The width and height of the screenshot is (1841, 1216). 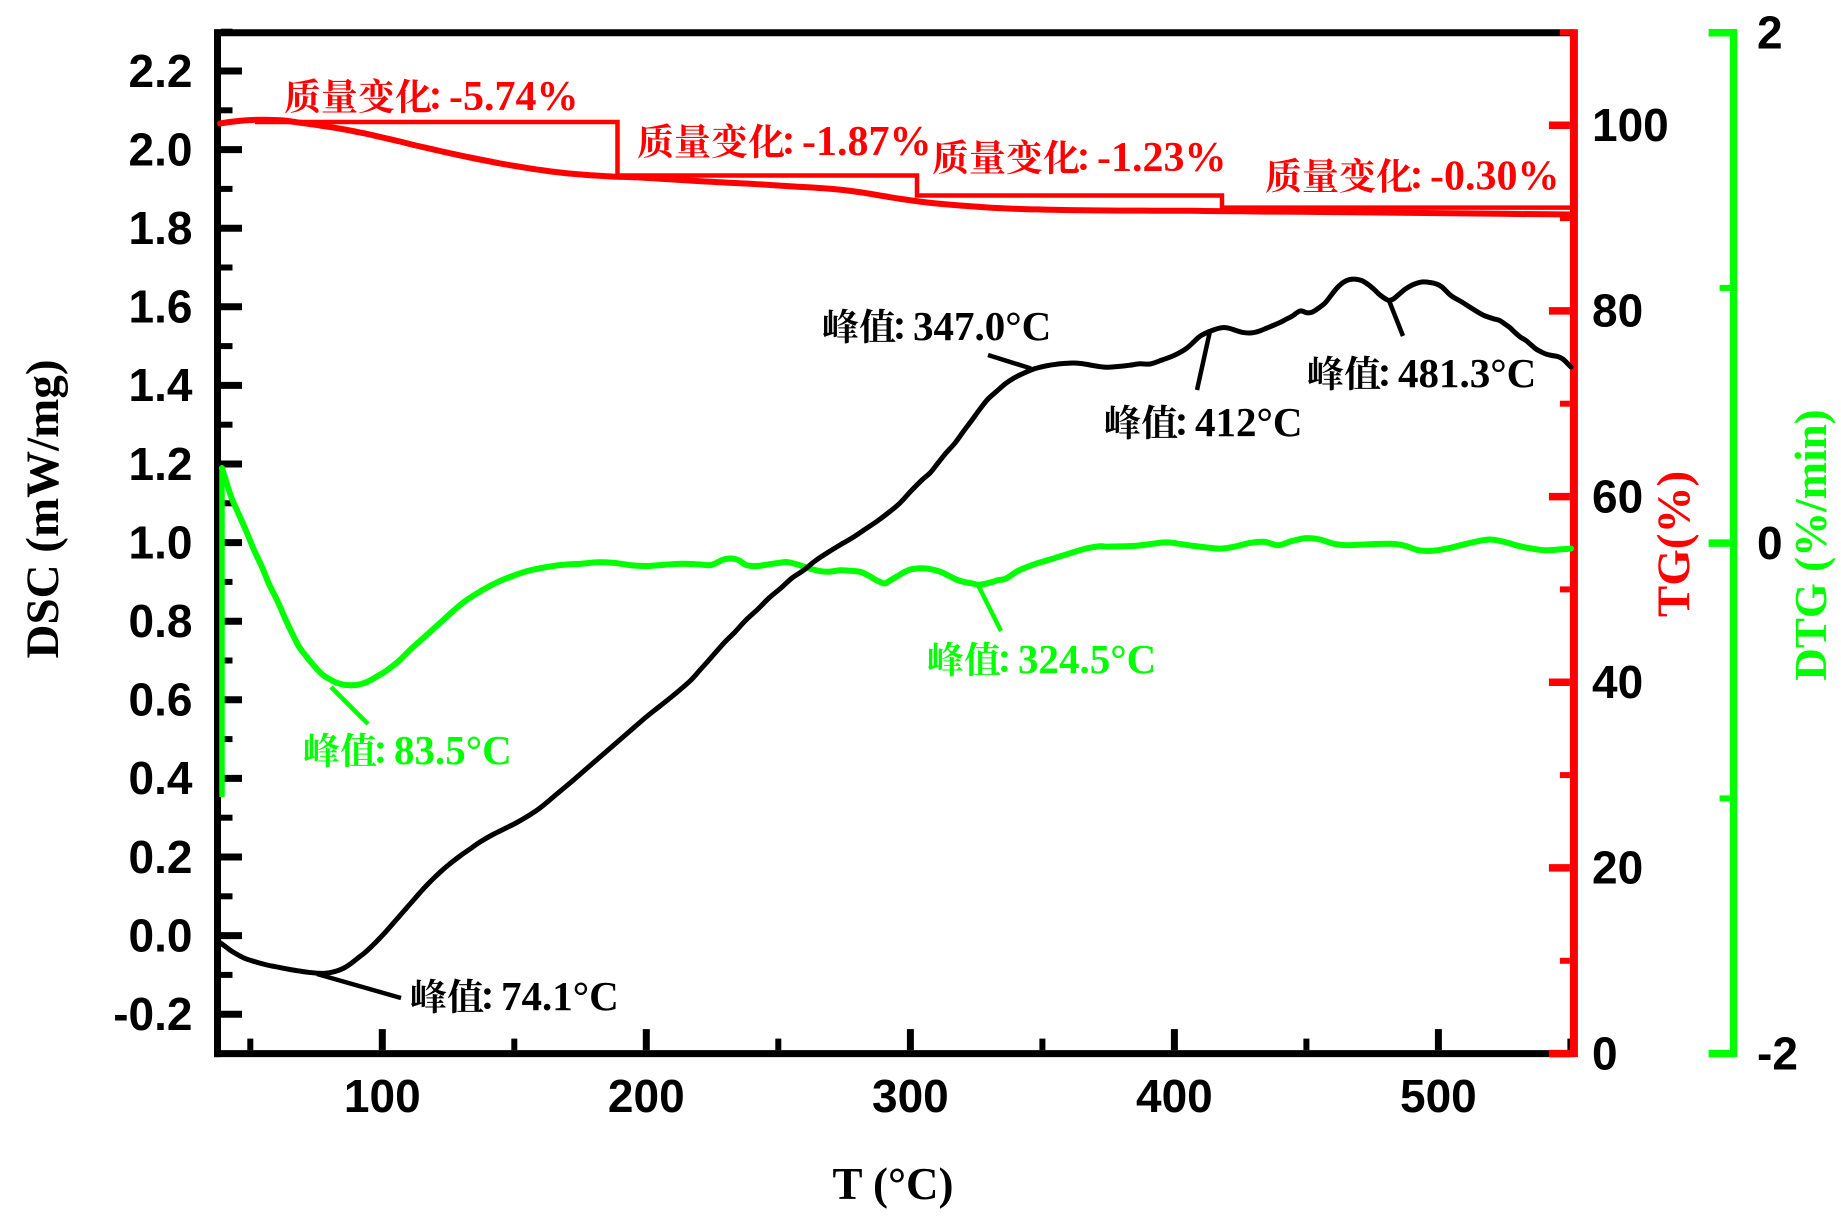 I want to click on svg-text: 200, so click(x=646, y=1096).